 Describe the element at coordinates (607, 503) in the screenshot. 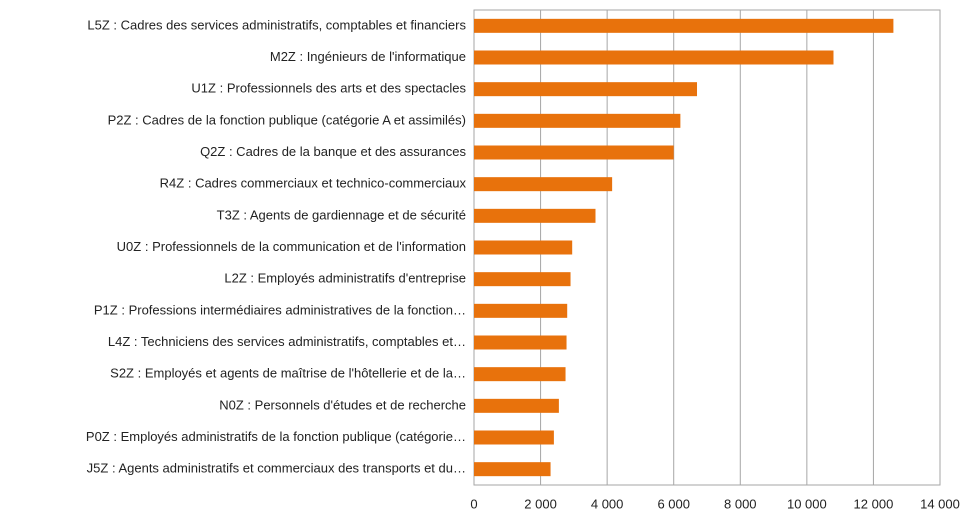

I see `x-tick-label: 4 000` at that location.